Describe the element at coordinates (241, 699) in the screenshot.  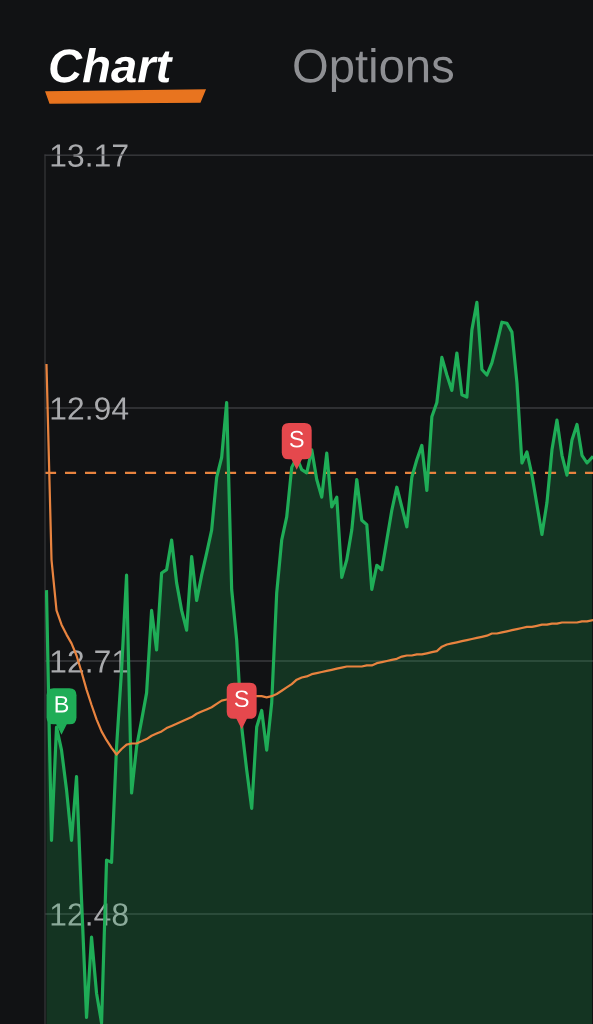
I see `text: S` at that location.